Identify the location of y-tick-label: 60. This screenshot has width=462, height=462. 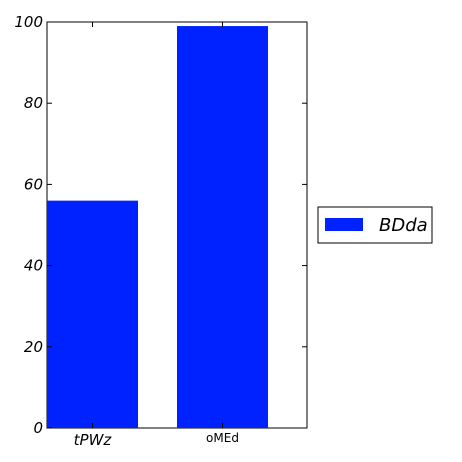
(33, 184).